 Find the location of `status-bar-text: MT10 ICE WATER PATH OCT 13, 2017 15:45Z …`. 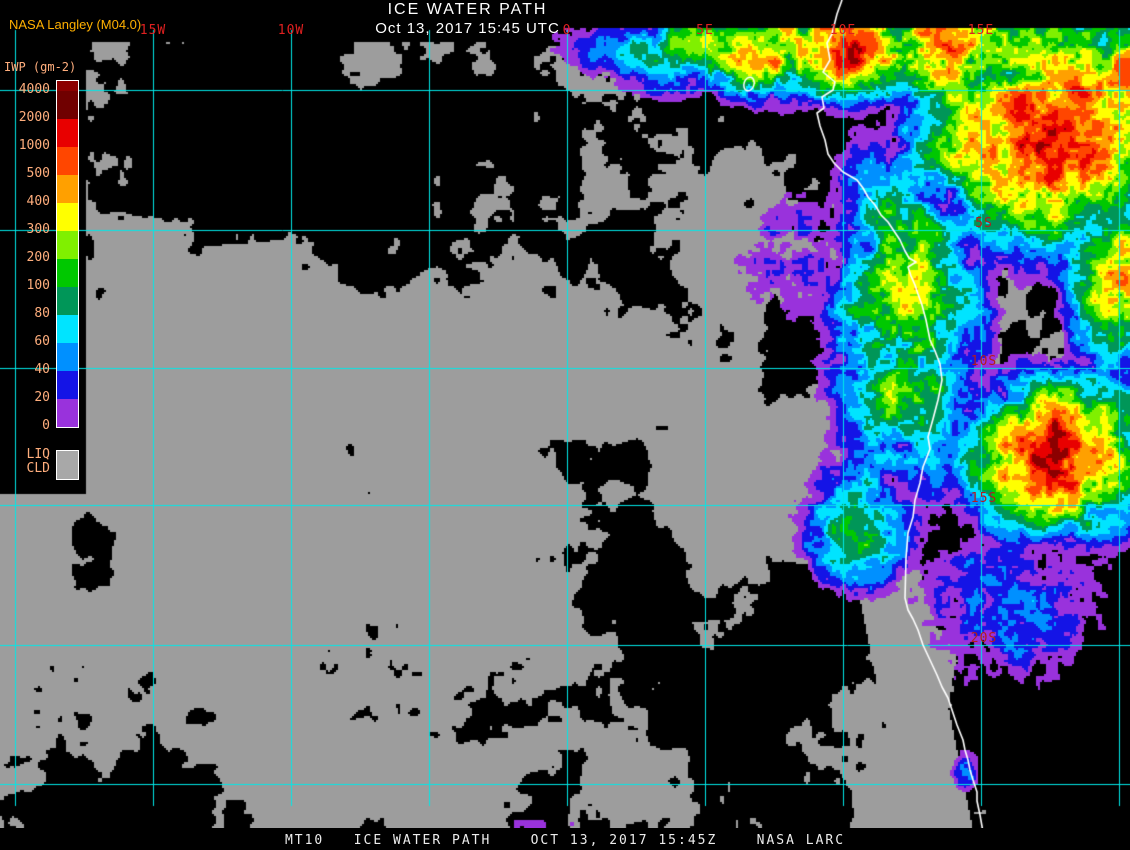

status-bar-text: MT10 ICE WATER PATH OCT 13, 2017 15:45Z … is located at coordinates (565, 840).